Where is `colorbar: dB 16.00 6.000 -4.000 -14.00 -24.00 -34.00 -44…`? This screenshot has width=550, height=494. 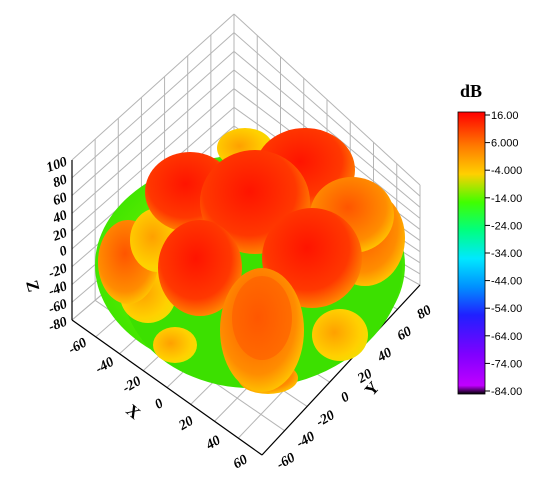
colorbar: dB 16.00 6.000 -4.000 -14.00 -24.00 -34.00 -44… is located at coordinates (489, 239).